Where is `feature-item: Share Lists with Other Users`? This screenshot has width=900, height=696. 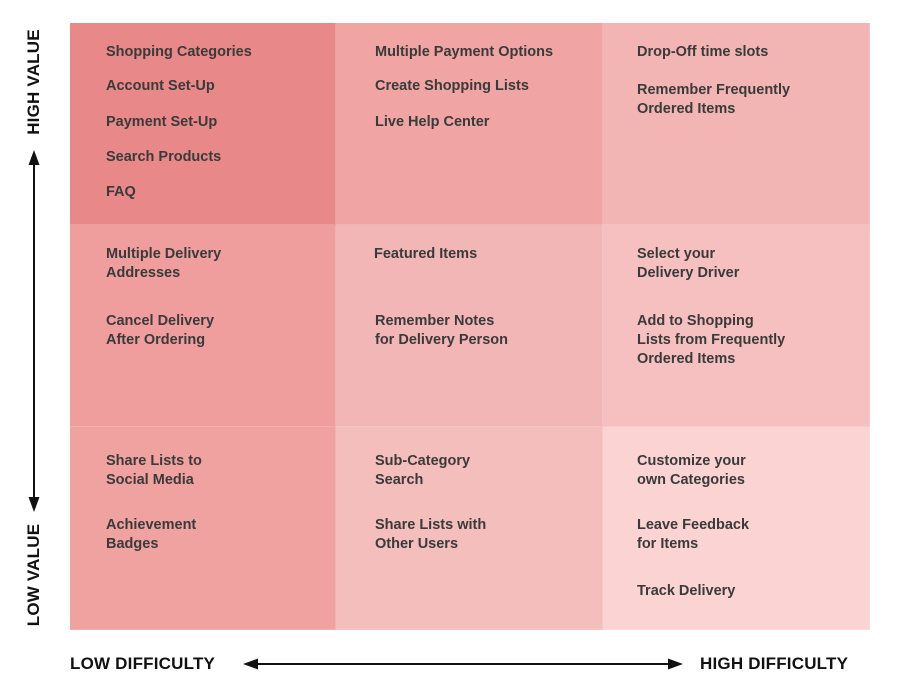 feature-item: Share Lists with Other Users is located at coordinates (431, 534).